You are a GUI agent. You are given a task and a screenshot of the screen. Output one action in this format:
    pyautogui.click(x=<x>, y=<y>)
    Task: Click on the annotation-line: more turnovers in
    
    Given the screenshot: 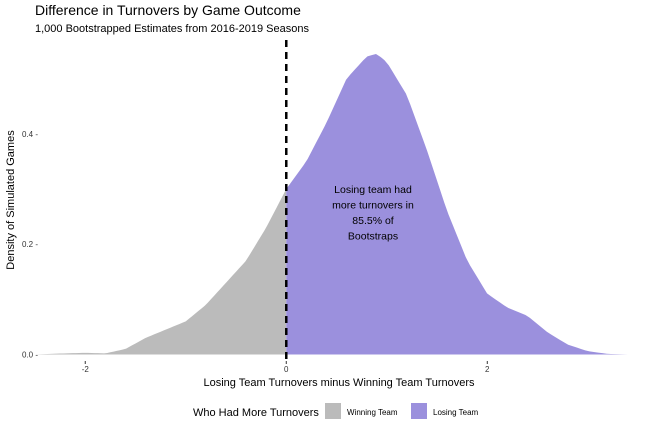 What is the action you would take?
    pyautogui.click(x=373, y=206)
    